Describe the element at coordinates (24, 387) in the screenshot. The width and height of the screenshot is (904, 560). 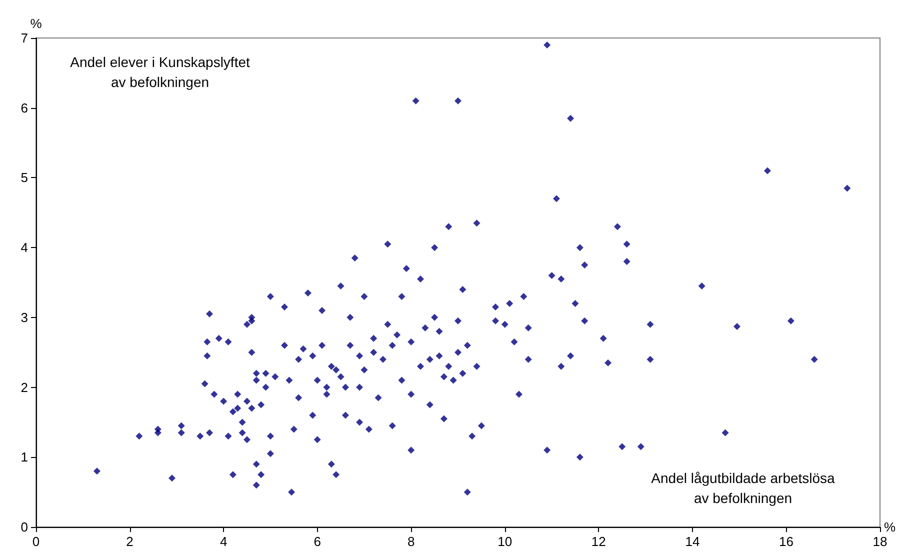
I see `y-tick-label: 2` at that location.